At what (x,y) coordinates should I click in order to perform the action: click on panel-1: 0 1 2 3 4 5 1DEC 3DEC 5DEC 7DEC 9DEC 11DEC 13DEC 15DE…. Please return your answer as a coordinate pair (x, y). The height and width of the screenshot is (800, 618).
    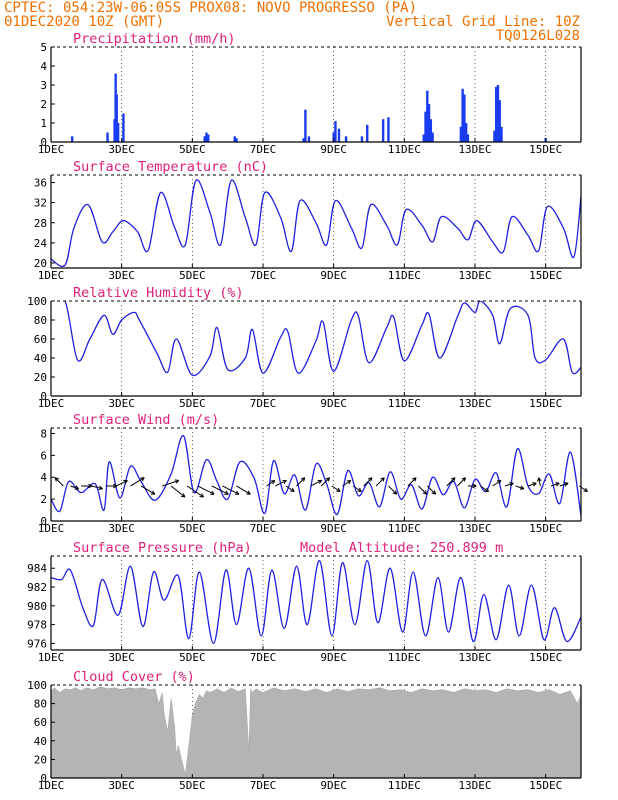
    Looking at the image, I should click on (310, 93).